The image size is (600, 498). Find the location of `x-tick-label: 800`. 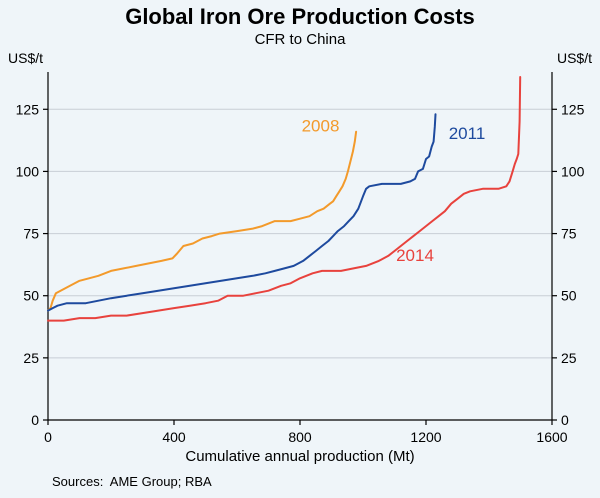

x-tick-label: 800 is located at coordinates (300, 437).